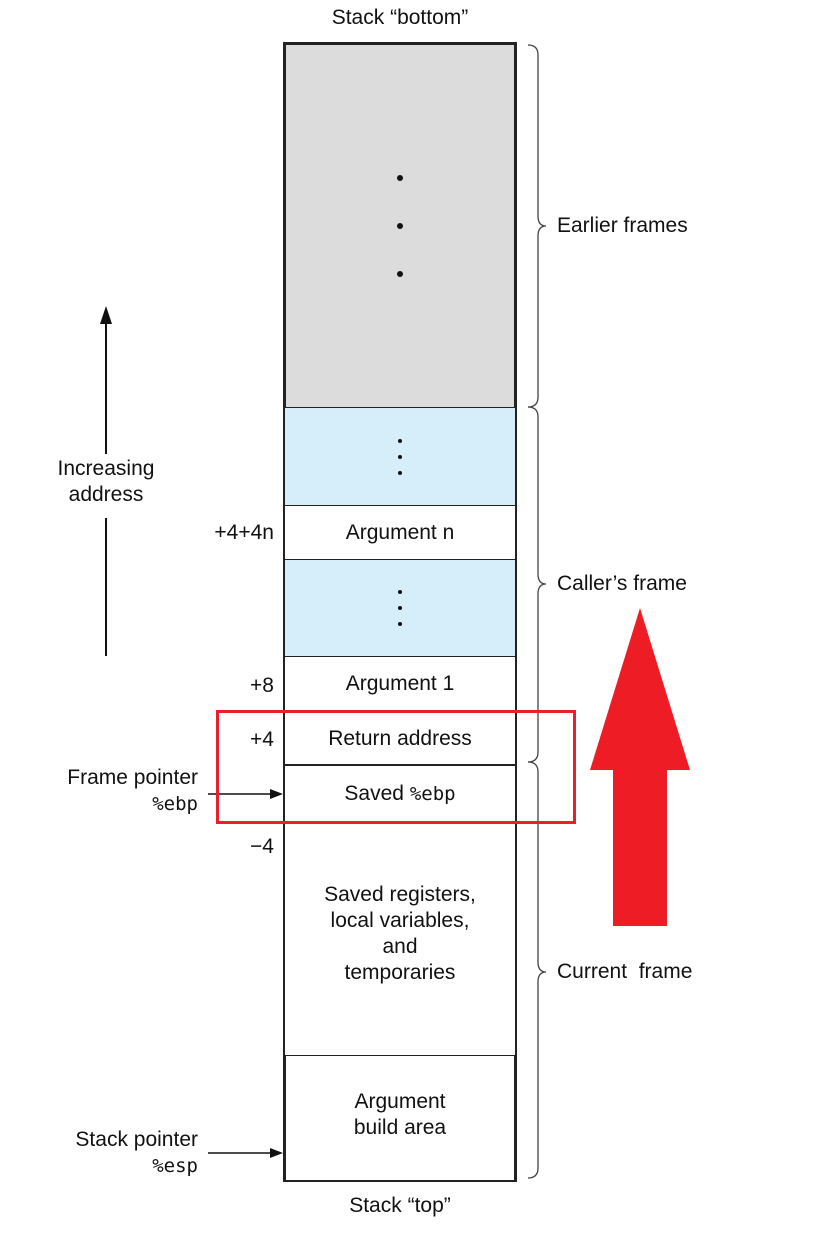  I want to click on callers-frame-label: Caller’s frame, so click(622, 583).